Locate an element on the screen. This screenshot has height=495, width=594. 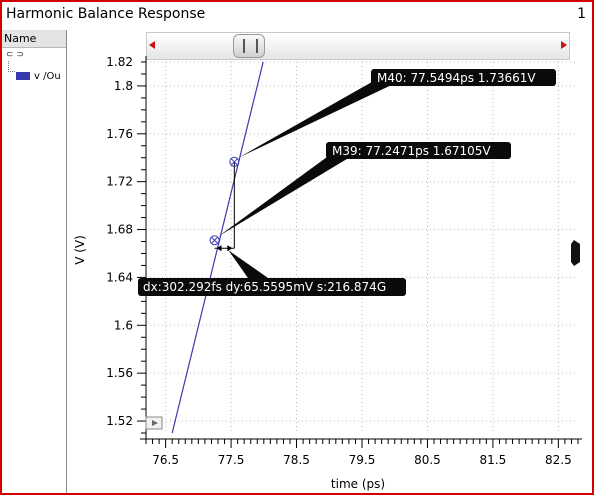
y-tick-label: 1.64 is located at coordinates (119, 277).